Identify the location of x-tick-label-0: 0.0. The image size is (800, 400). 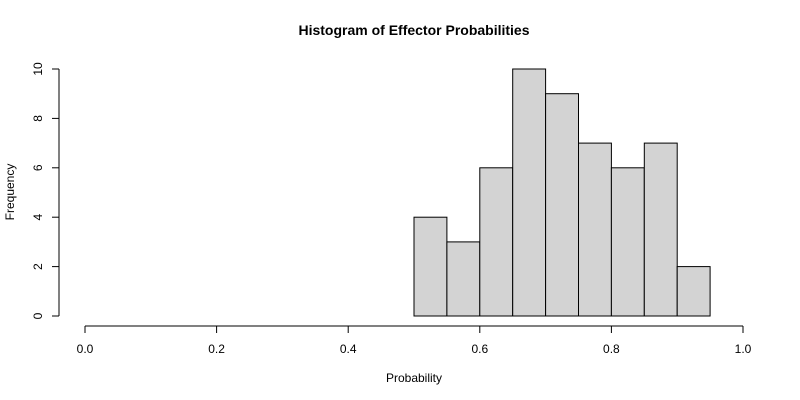
(85, 349).